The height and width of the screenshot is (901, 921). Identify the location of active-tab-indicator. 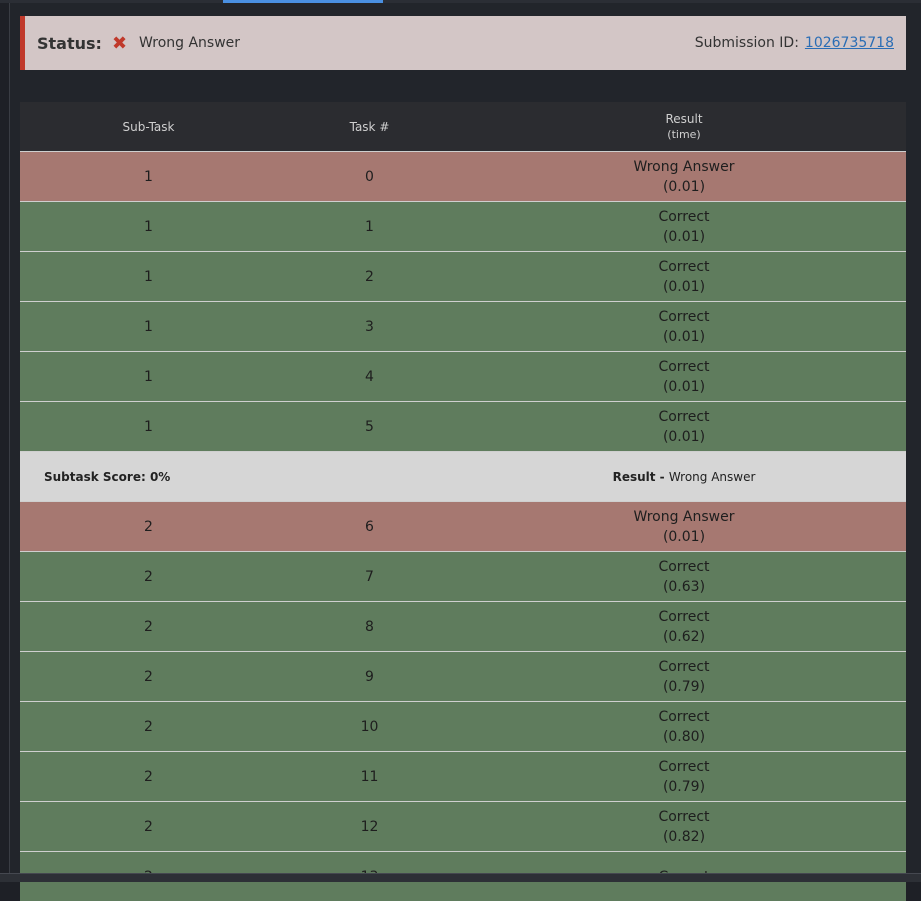
(303, 1).